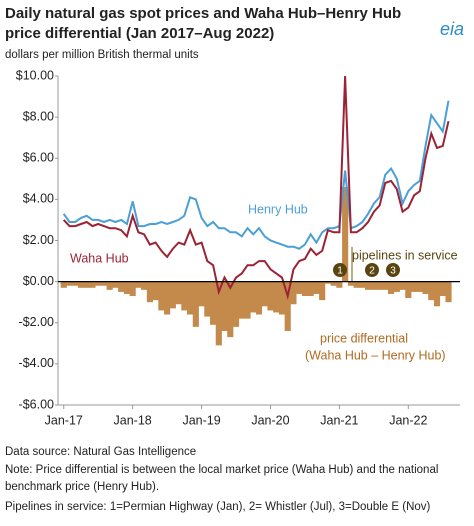  Describe the element at coordinates (100, 452) in the screenshot. I see `note: Data source: Natural Gas Intelligence` at that location.